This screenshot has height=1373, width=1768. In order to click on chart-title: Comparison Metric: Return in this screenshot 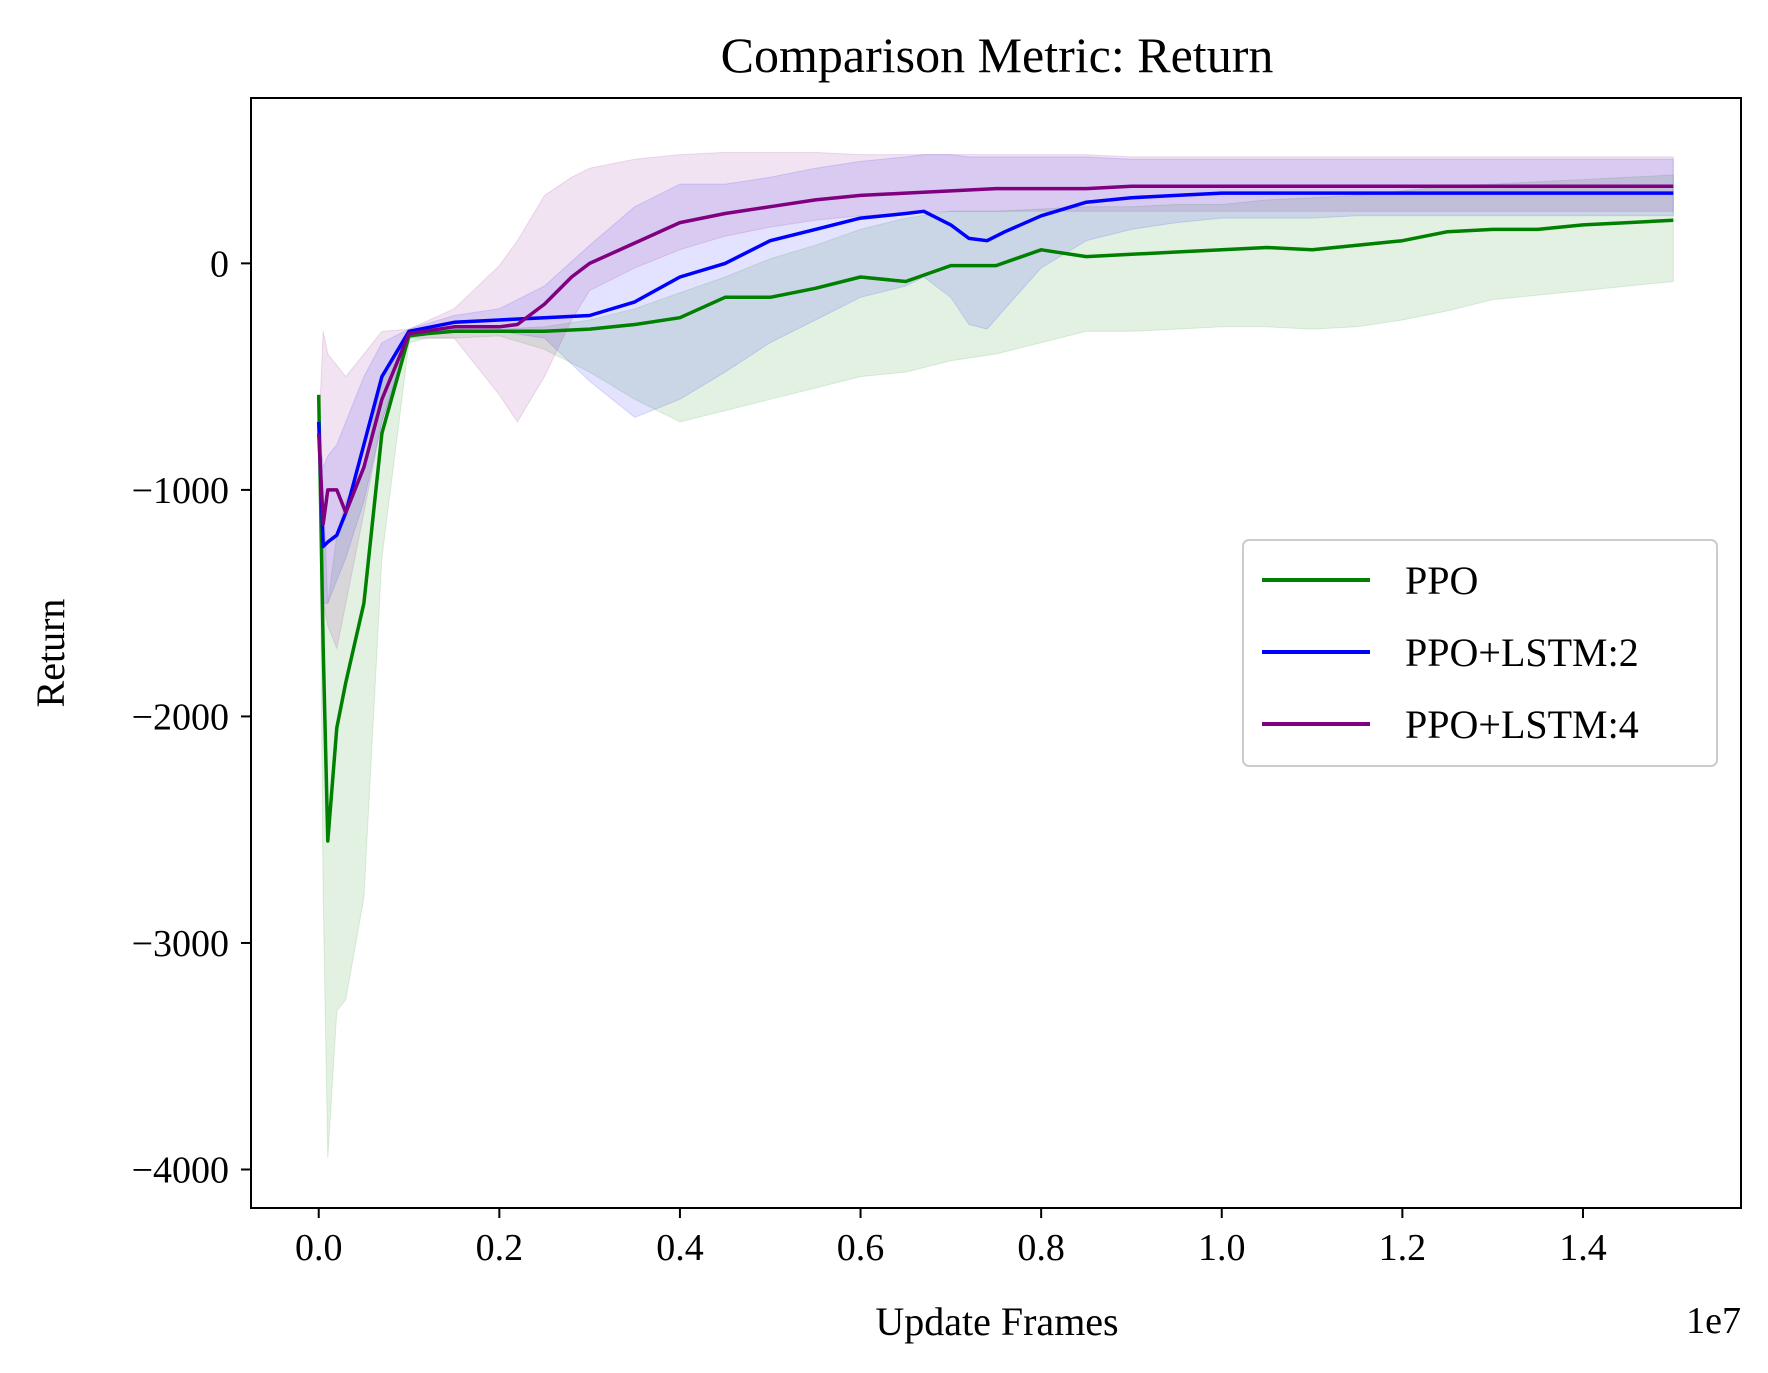, I will do `click(997, 55)`.